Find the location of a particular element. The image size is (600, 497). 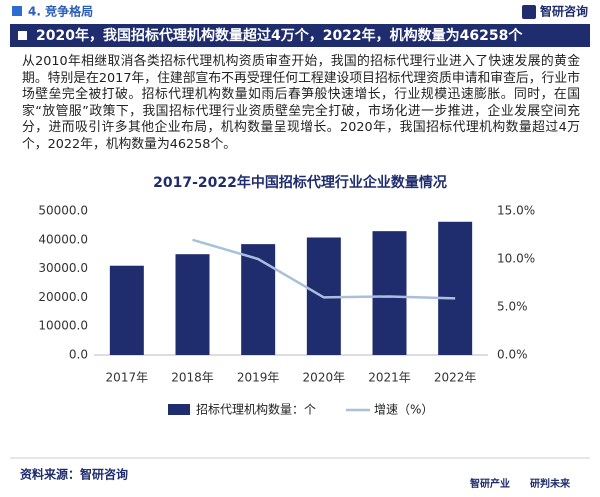

x-tick-label: 2017年 is located at coordinates (127, 378).